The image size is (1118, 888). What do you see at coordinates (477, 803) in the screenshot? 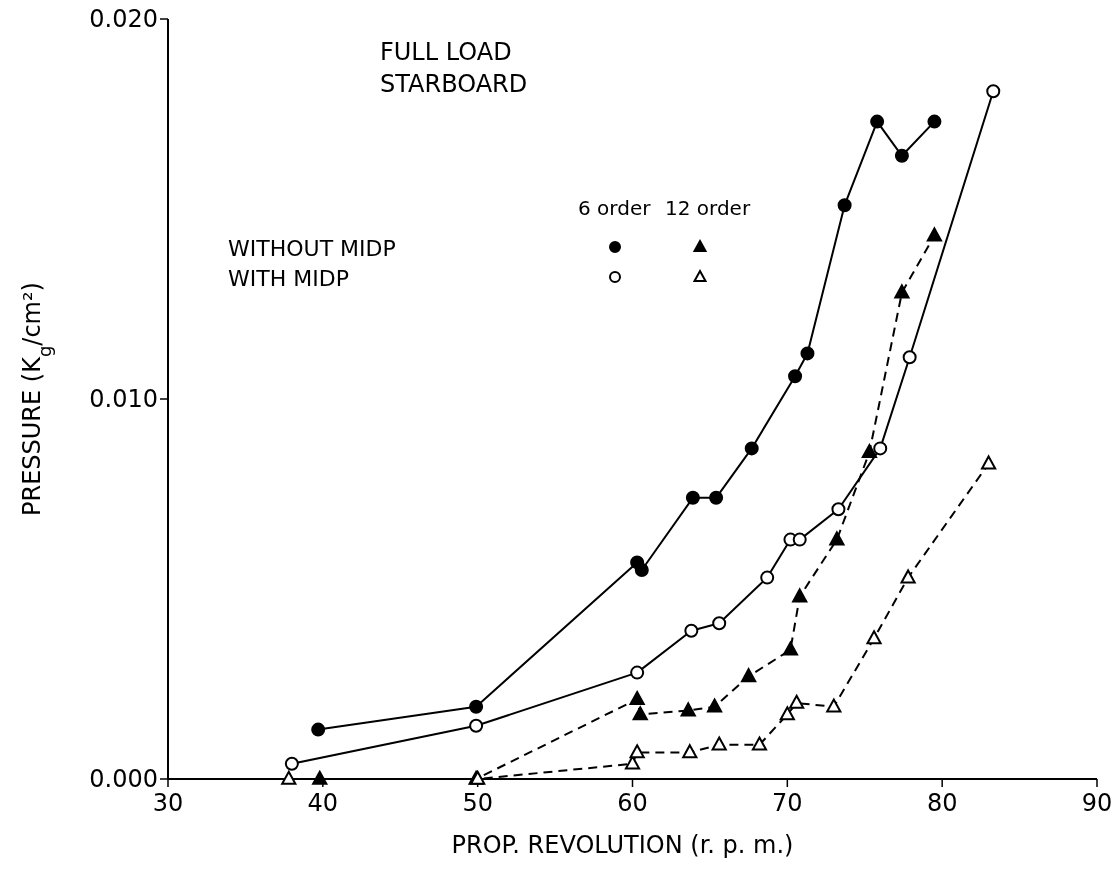
I see `x-tick-label: 50` at bounding box center [477, 803].